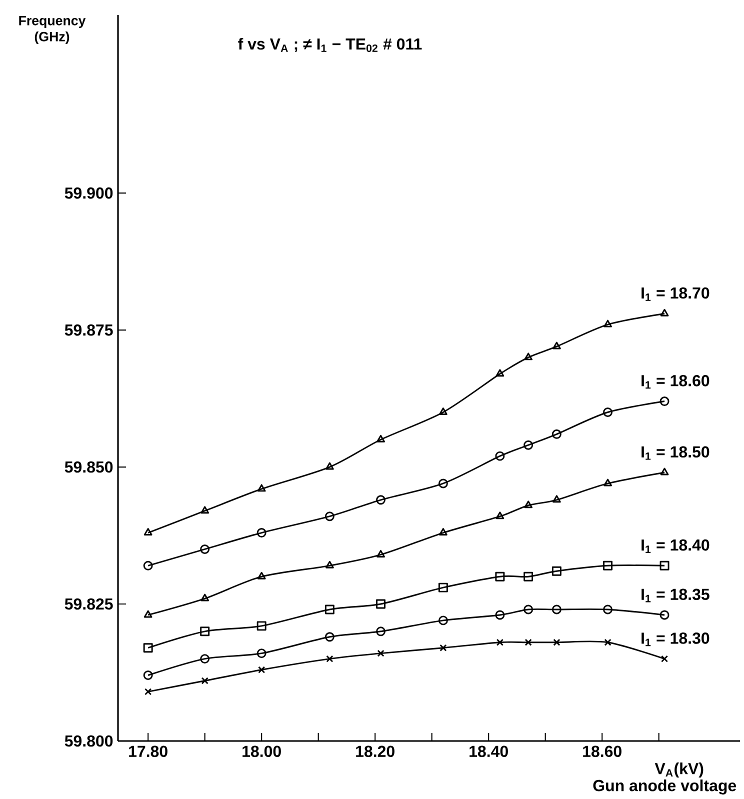 This screenshot has width=744, height=799. What do you see at coordinates (489, 752) in the screenshot?
I see `x-tick-label: 18.40` at bounding box center [489, 752].